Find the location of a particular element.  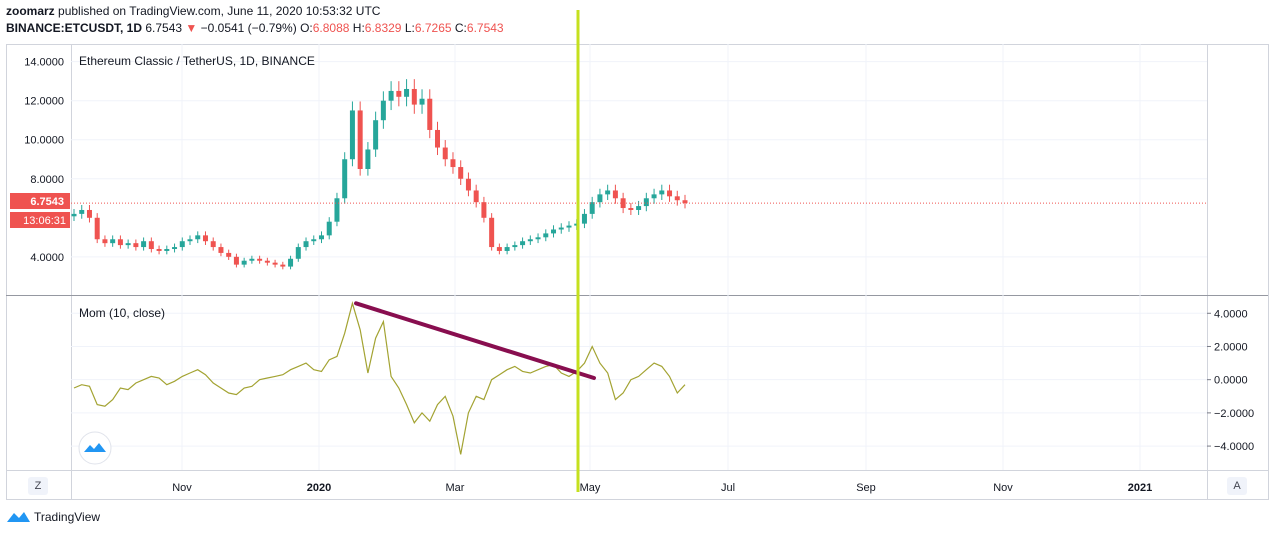

momentum-tick-label: 0.0000 is located at coordinates (1231, 381).